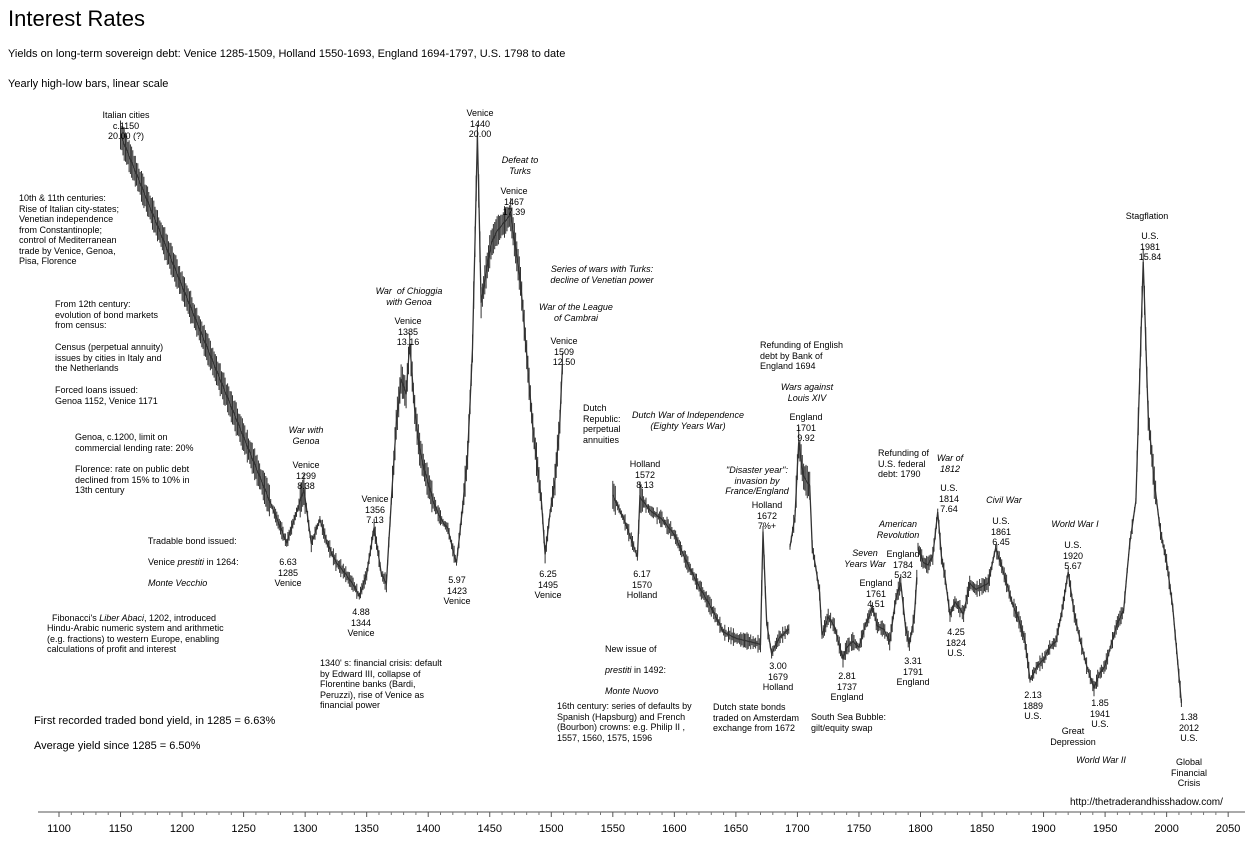 Image resolution: width=1253 pixels, height=846 pixels. Describe the element at coordinates (306, 475) in the screenshot. I see `label-venice-1299: Venice 1299 8.38` at that location.